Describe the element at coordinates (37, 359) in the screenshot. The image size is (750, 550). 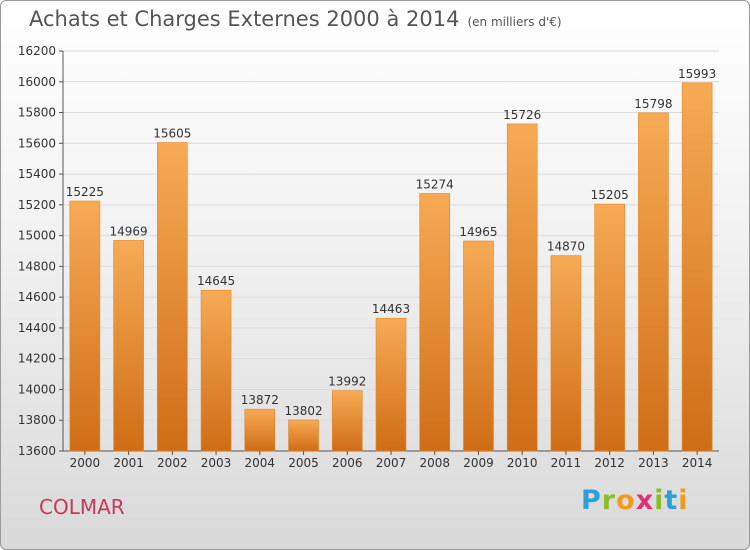
I see `y-tick-label: 14200` at that location.